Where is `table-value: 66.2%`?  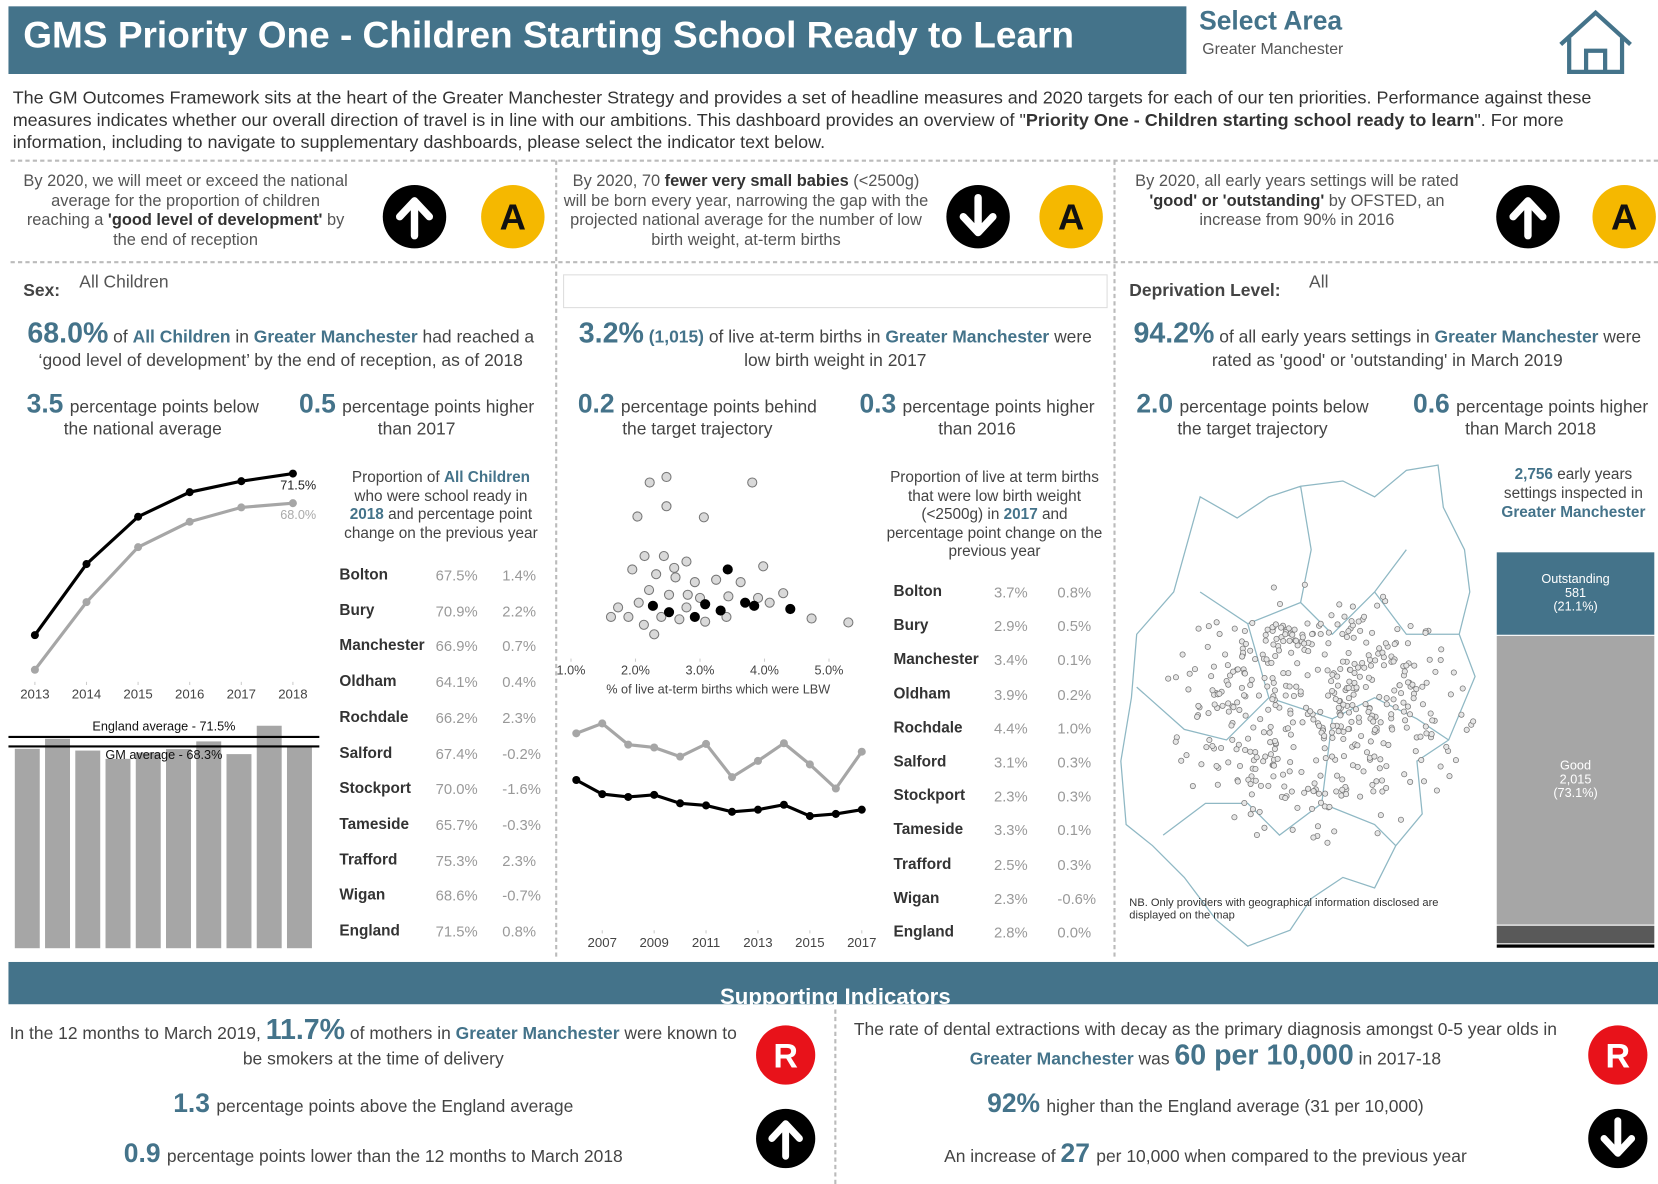
table-value: 66.2% is located at coordinates (456, 718).